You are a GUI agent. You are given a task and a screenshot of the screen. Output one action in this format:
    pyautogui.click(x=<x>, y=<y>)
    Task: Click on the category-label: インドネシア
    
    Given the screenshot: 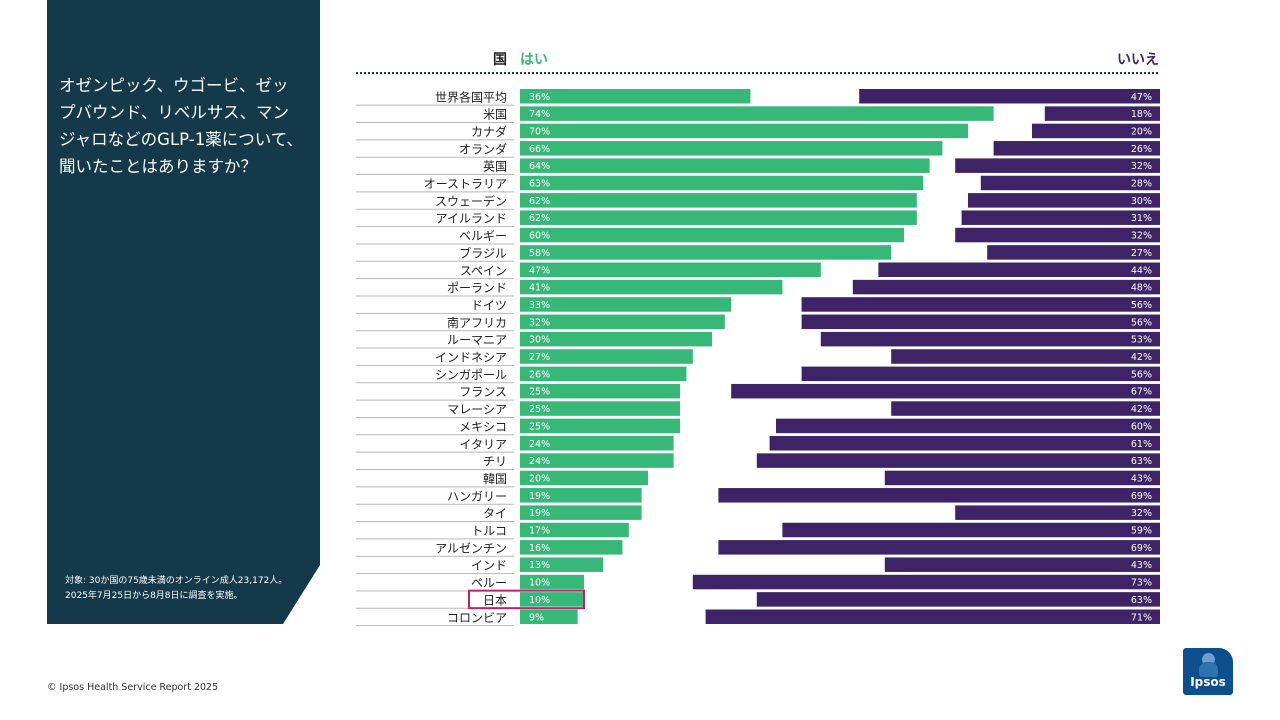 What is the action you would take?
    pyautogui.click(x=471, y=358)
    